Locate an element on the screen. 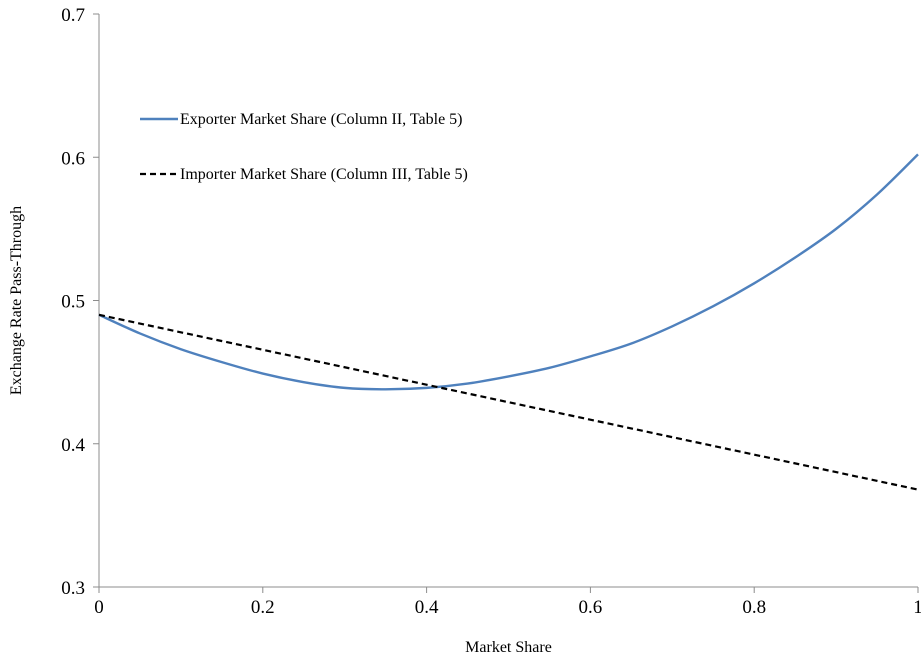 The height and width of the screenshot is (659, 921). x-tick-label: 0 is located at coordinates (99, 607).